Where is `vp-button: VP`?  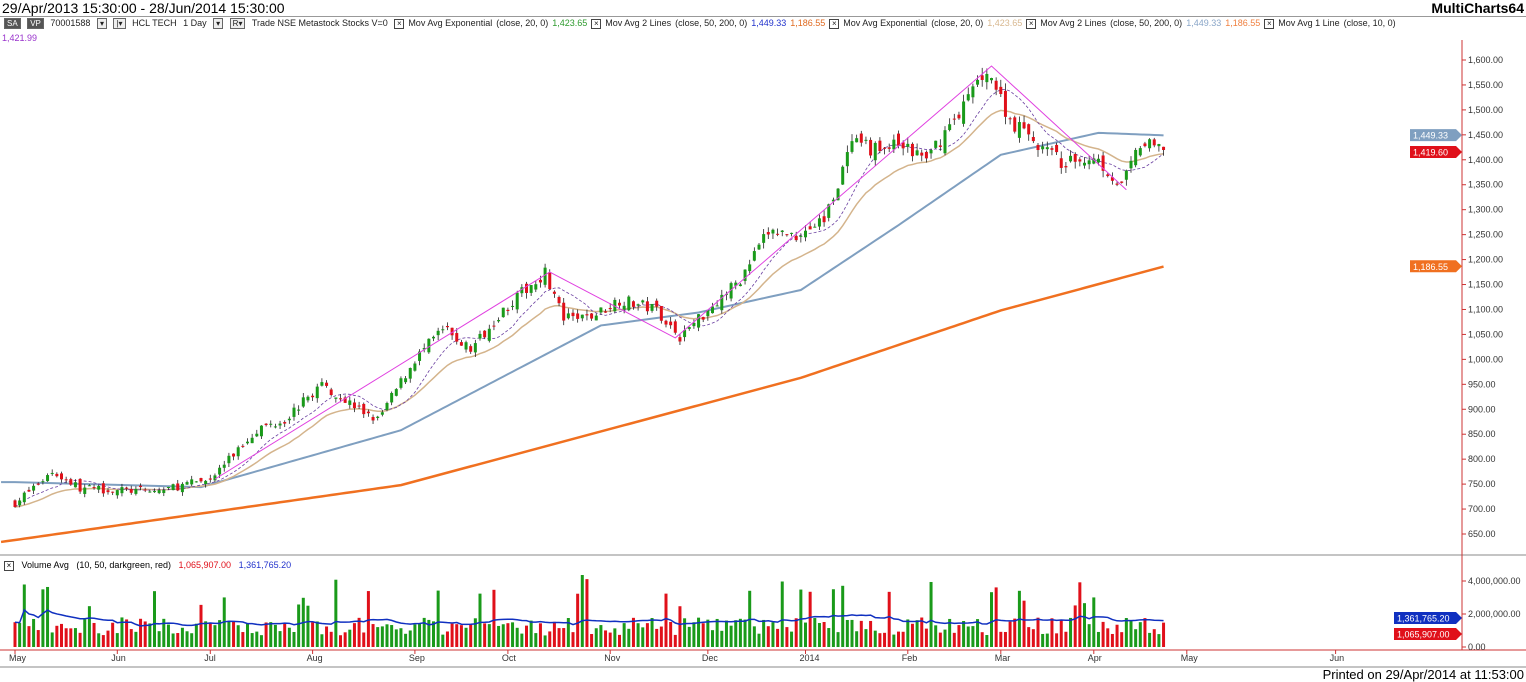 vp-button: VP is located at coordinates (35, 23).